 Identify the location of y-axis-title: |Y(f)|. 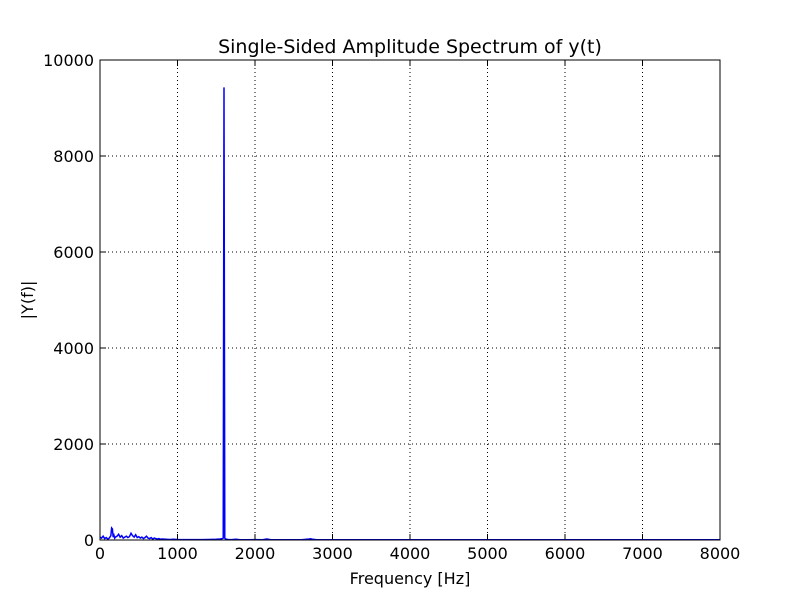
(27, 300).